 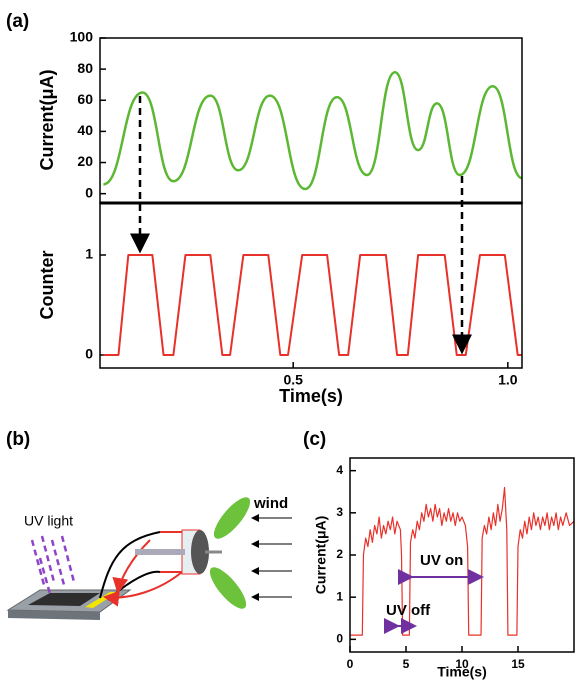 I want to click on y-tick-label: 60, so click(x=85, y=99).